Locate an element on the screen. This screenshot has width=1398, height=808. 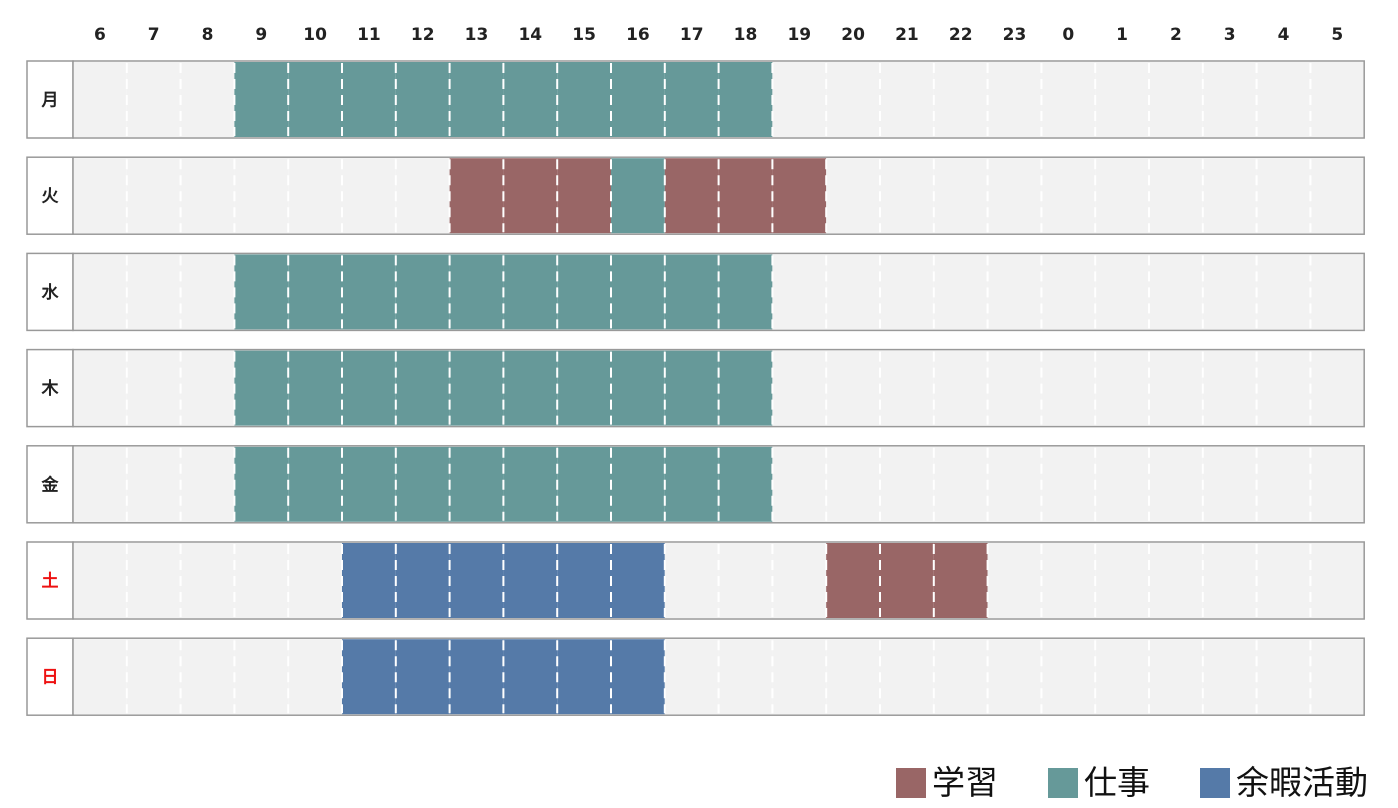
hour-label-10: 10 is located at coordinates (315, 35).